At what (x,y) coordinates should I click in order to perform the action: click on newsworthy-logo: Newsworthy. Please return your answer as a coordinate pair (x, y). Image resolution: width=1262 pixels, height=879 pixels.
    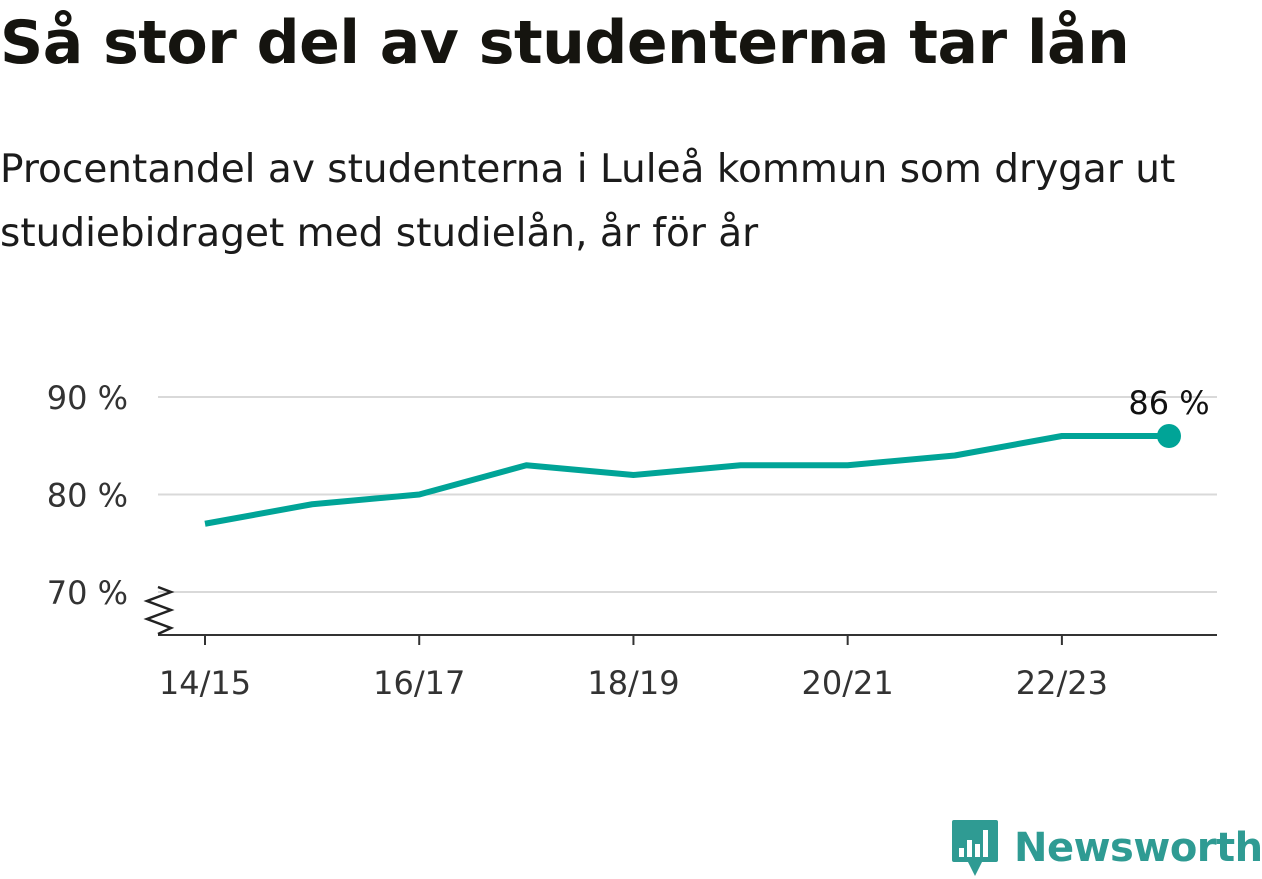
    Looking at the image, I should click on (1106, 848).